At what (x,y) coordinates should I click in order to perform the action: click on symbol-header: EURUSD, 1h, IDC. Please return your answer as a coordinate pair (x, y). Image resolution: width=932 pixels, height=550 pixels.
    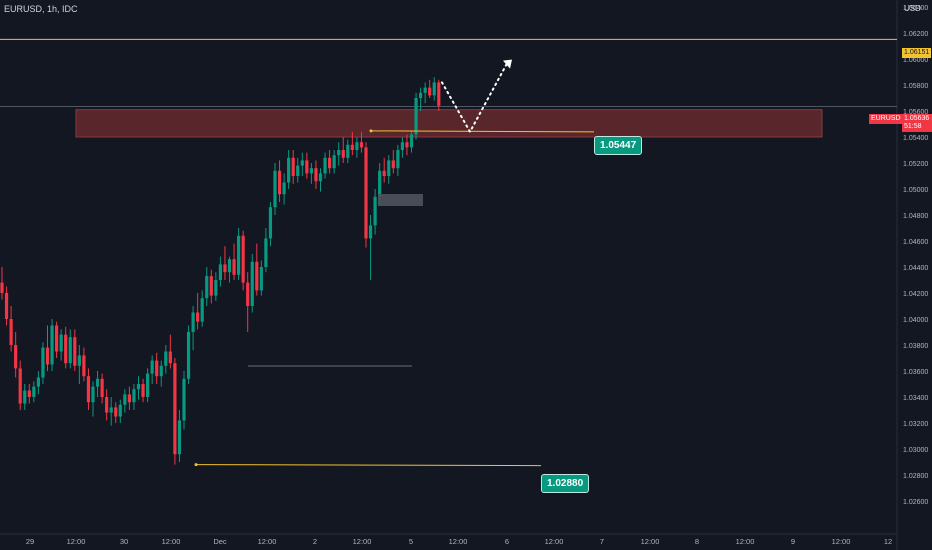
    Looking at the image, I should click on (41, 9).